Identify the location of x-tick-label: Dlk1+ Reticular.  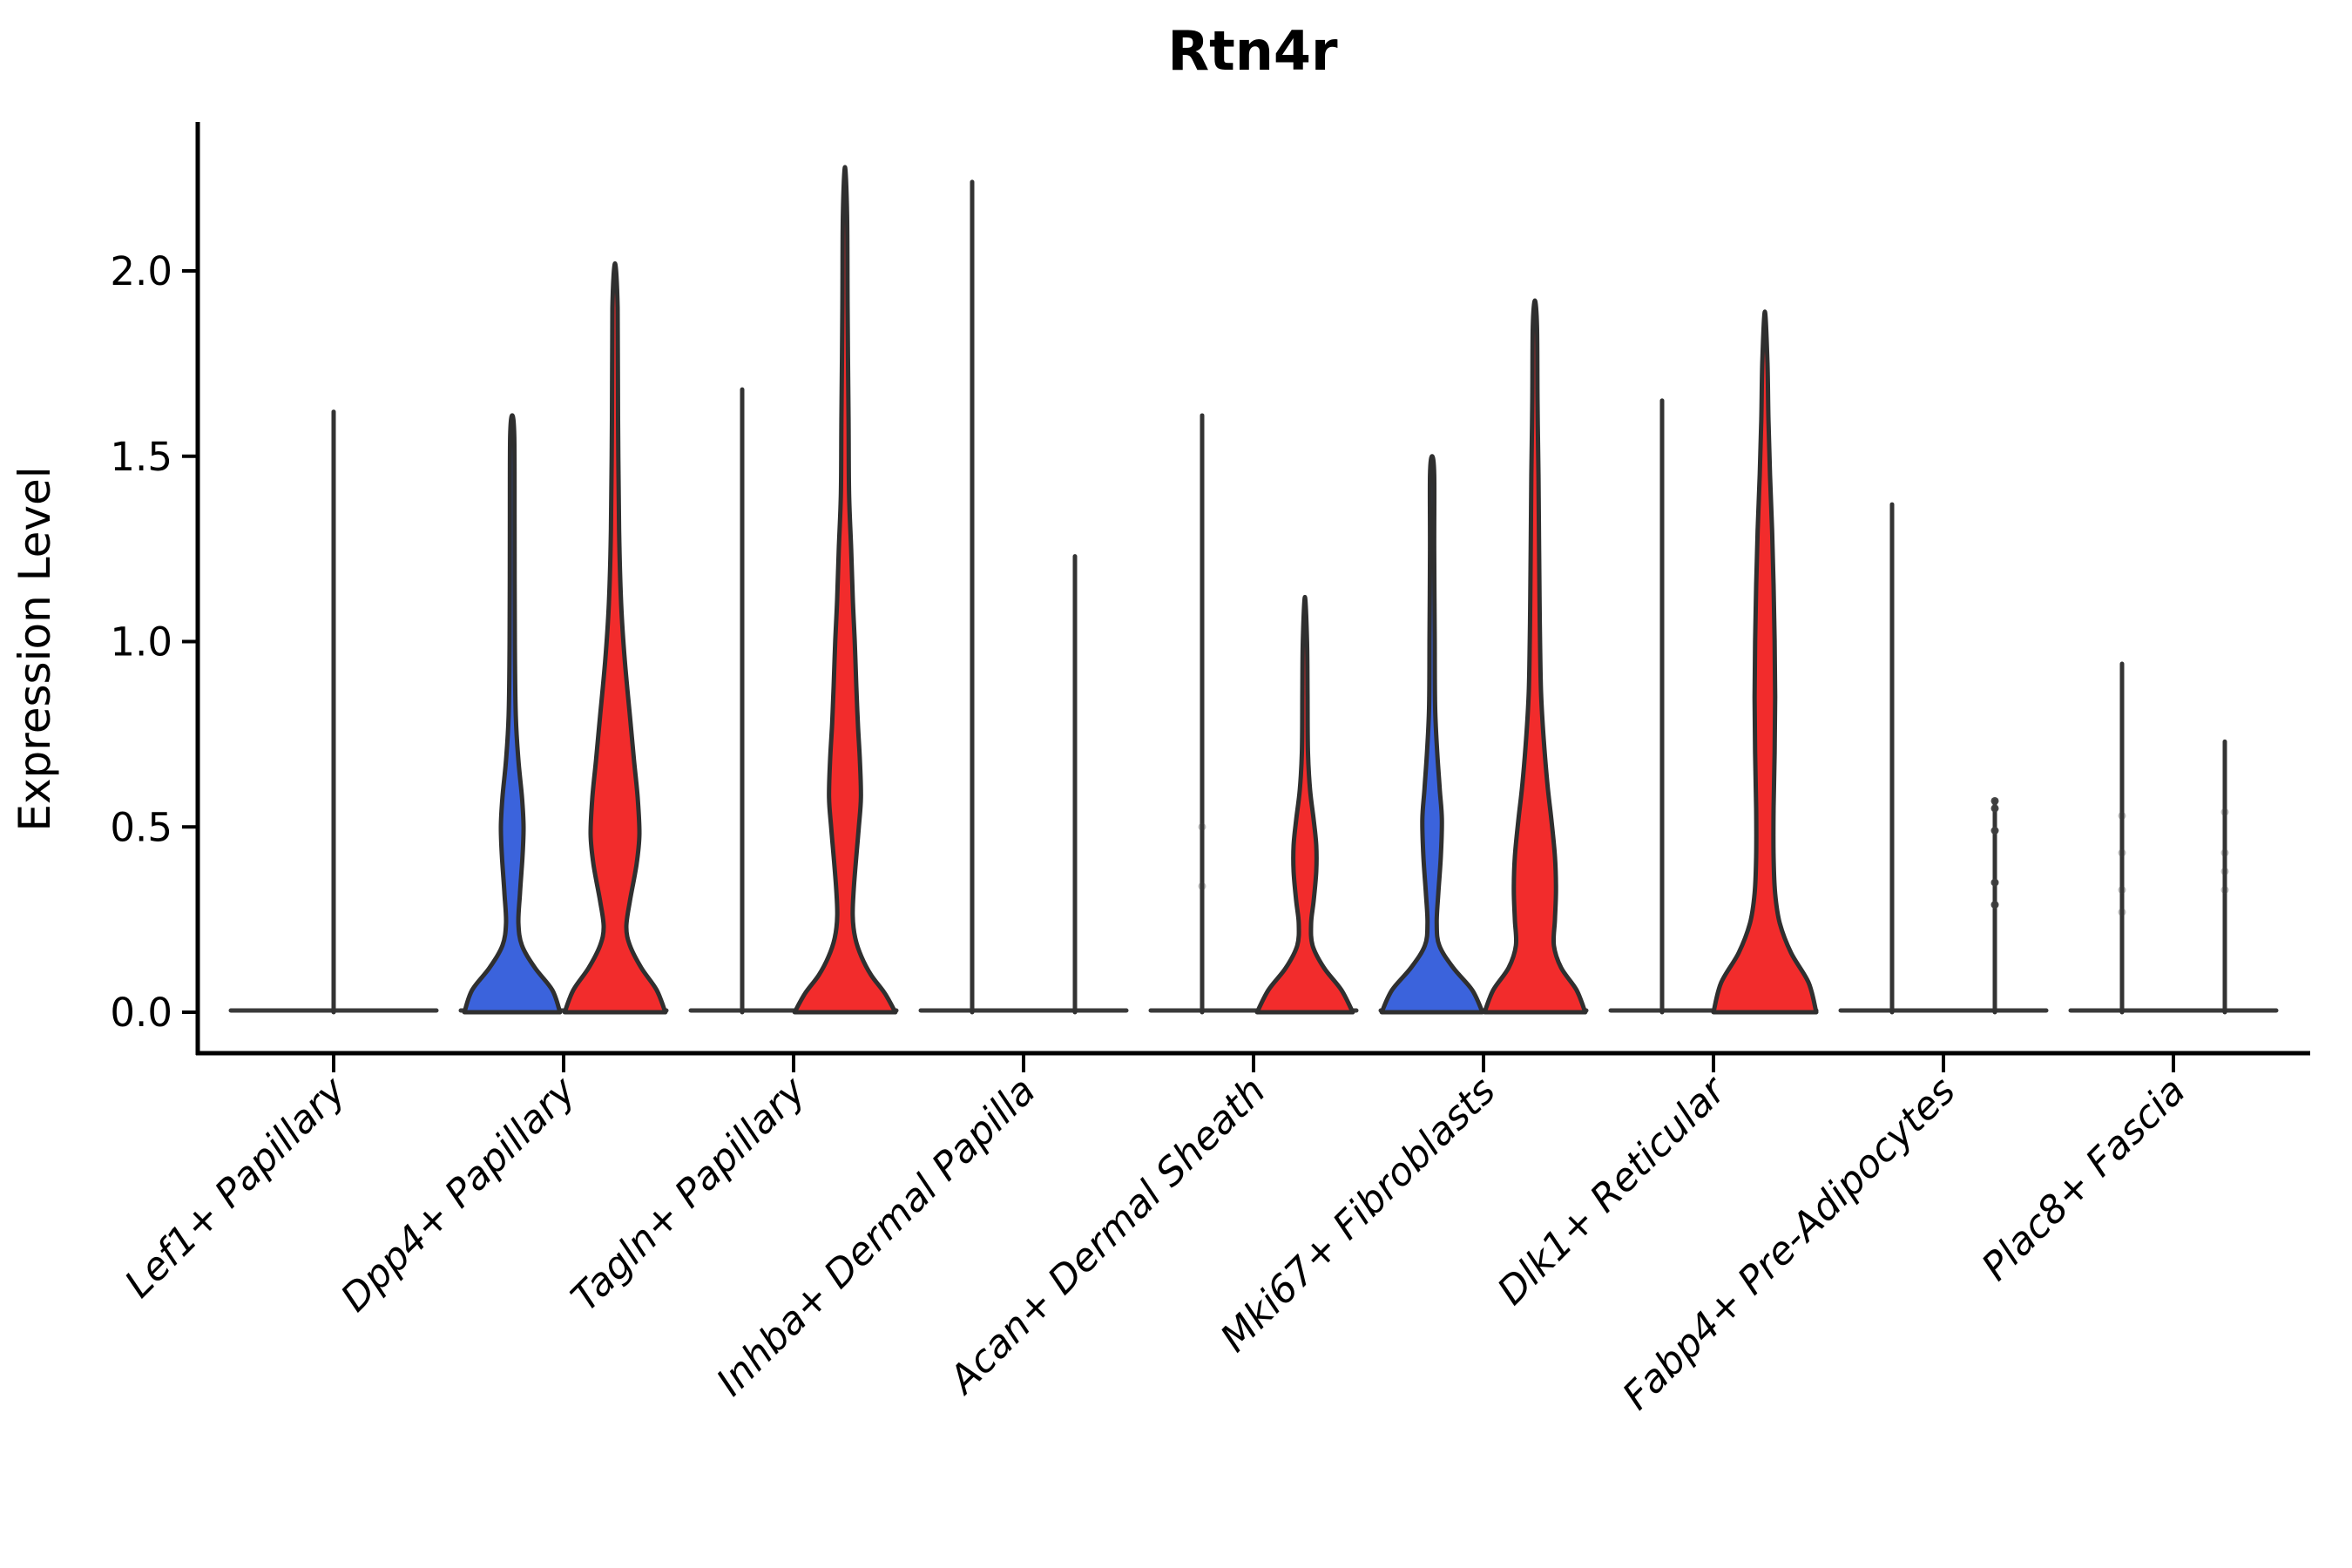
(1612, 1191).